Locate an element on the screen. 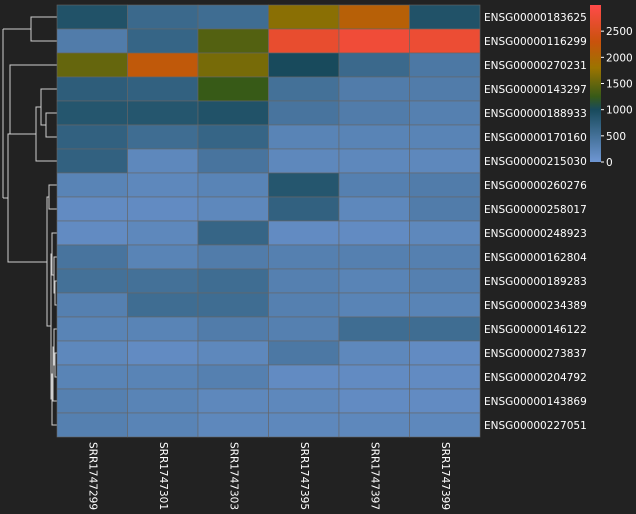 This screenshot has height=514, width=636. colorbar-tick-label: 0 is located at coordinates (609, 163).